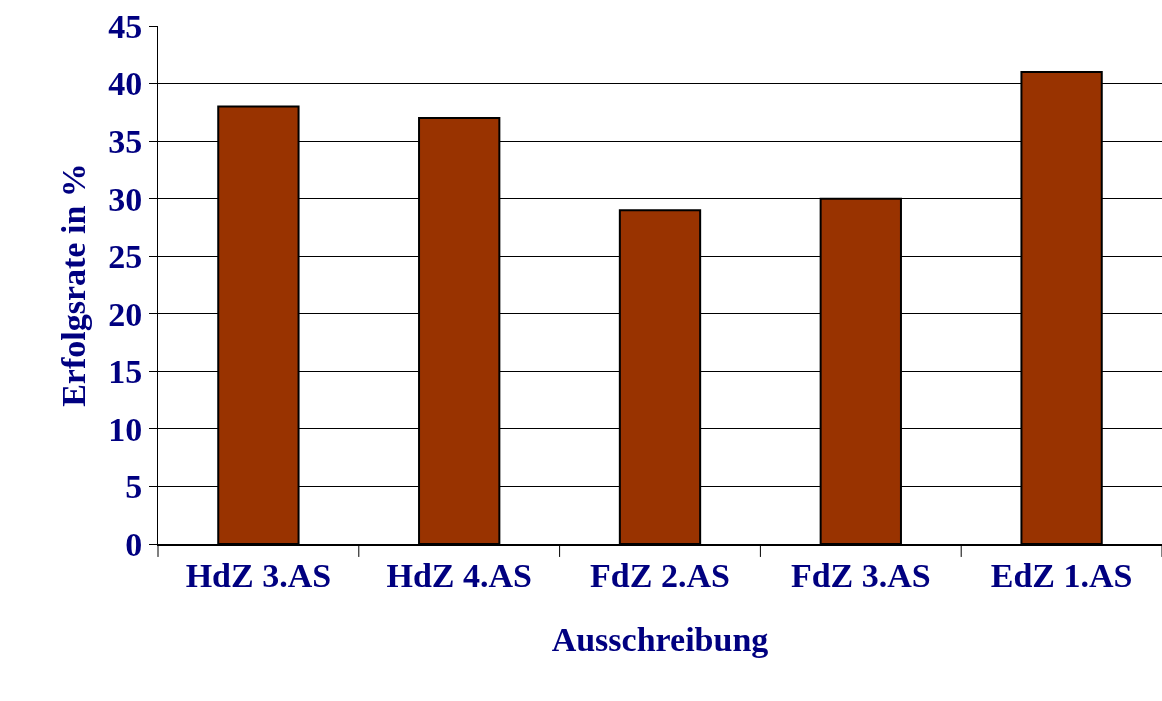  What do you see at coordinates (125, 257) in the screenshot?
I see `y-tick-label: 25` at bounding box center [125, 257].